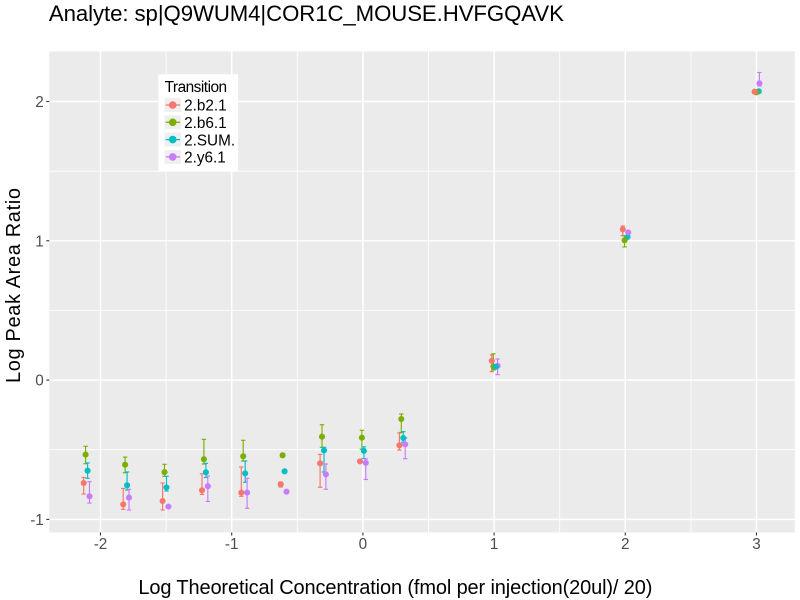  What do you see at coordinates (205, 158) in the screenshot?
I see `svg-text: 2.y6.1` at bounding box center [205, 158].